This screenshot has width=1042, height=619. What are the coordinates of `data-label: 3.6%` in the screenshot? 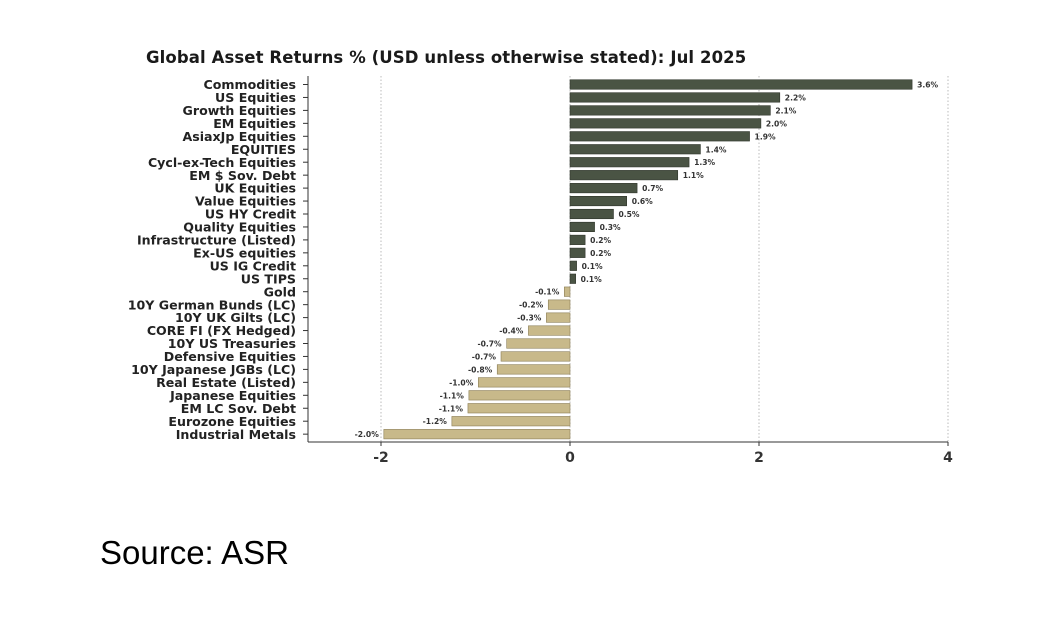 It's located at (927, 85).